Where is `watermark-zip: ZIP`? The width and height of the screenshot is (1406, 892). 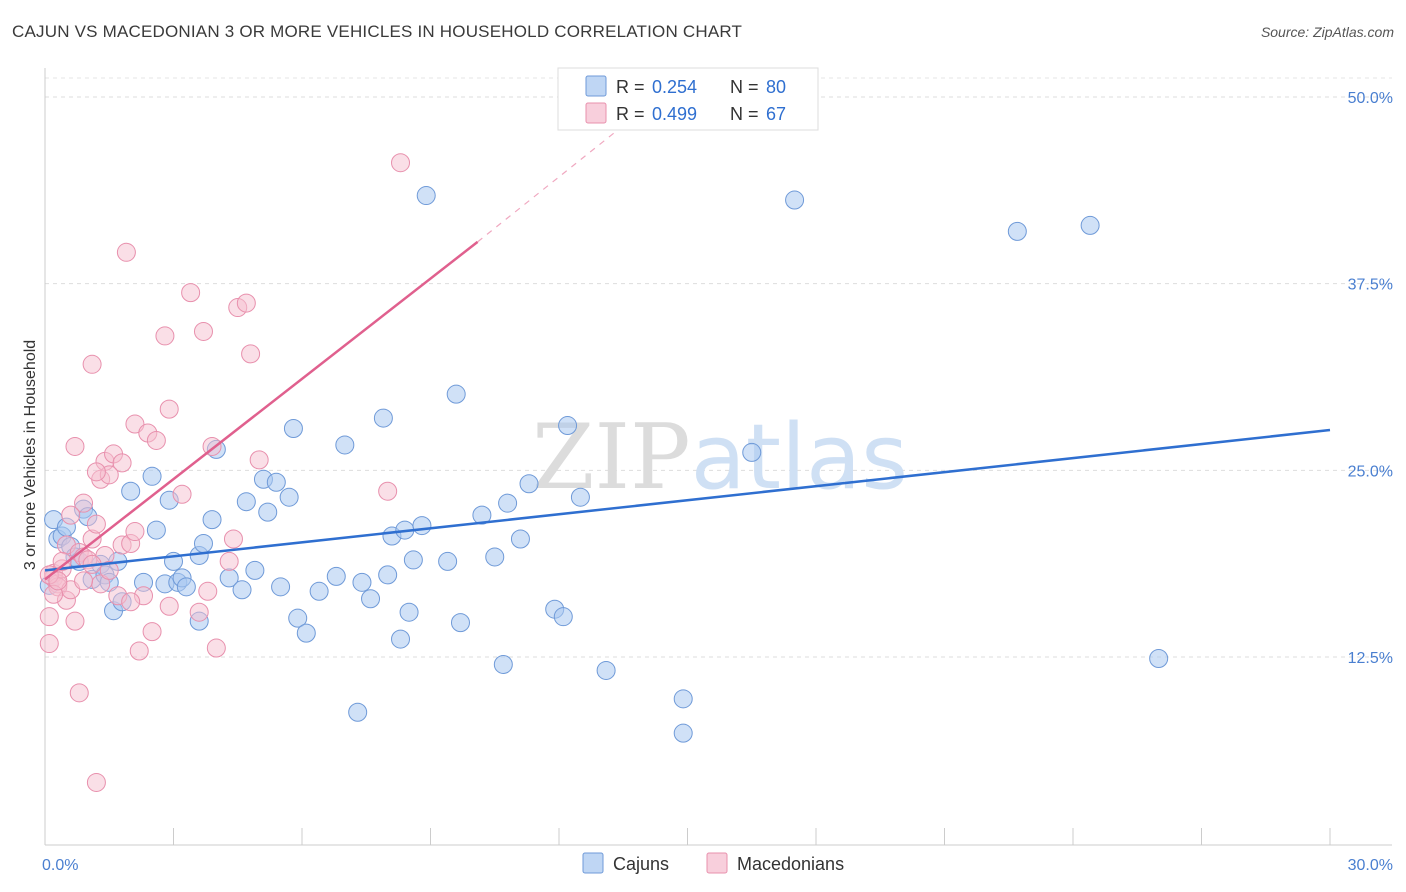 watermark-zip: ZIP is located at coordinates (611, 457).